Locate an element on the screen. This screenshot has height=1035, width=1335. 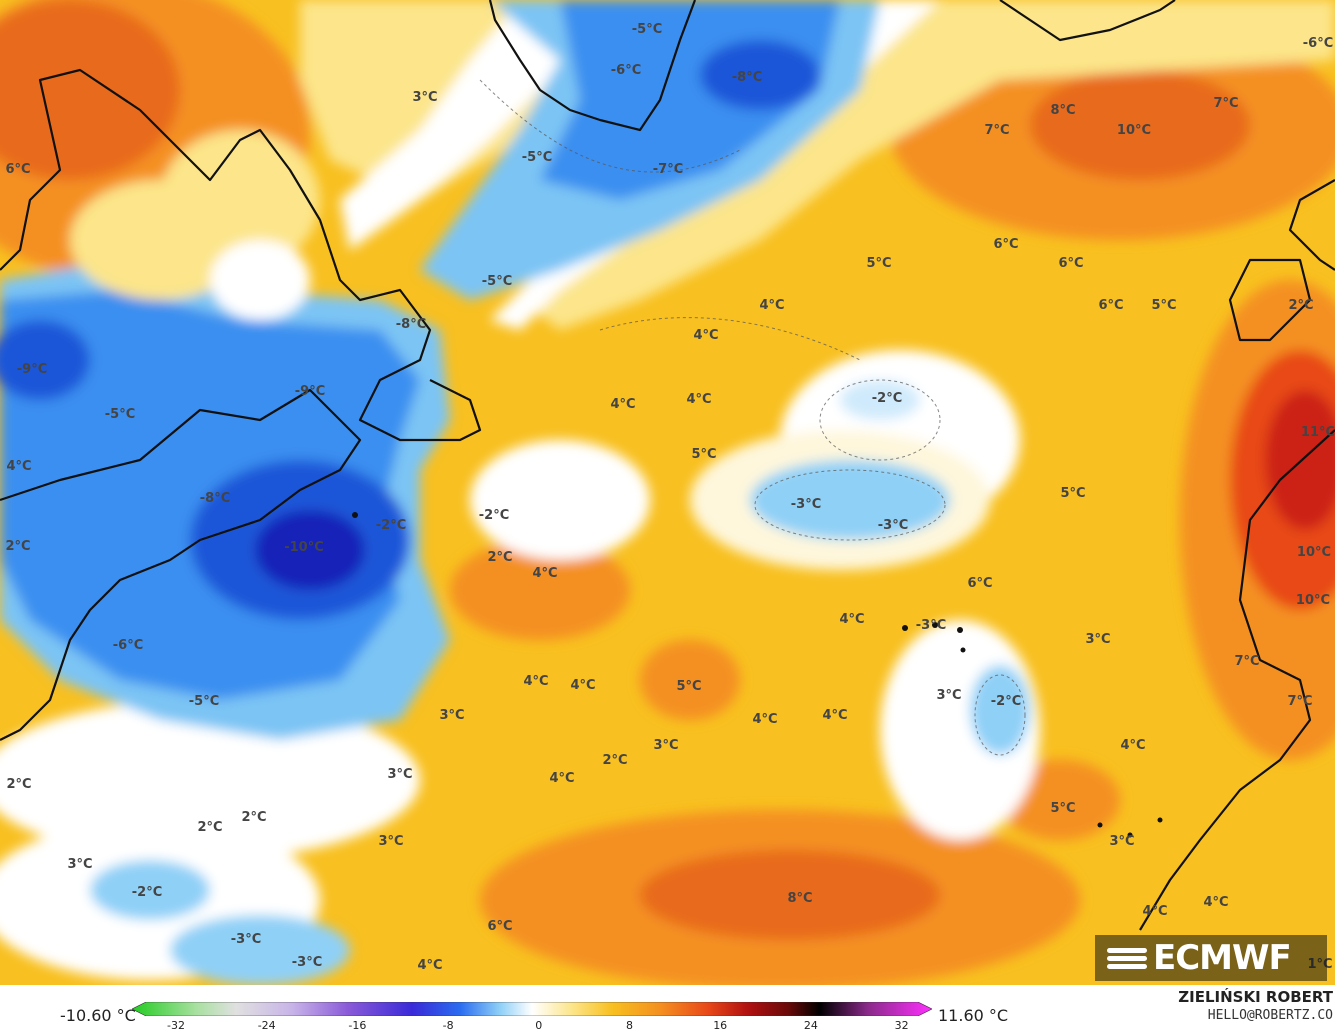
colorbar-max-label: 11.60 °C is located at coordinates (973, 1015).